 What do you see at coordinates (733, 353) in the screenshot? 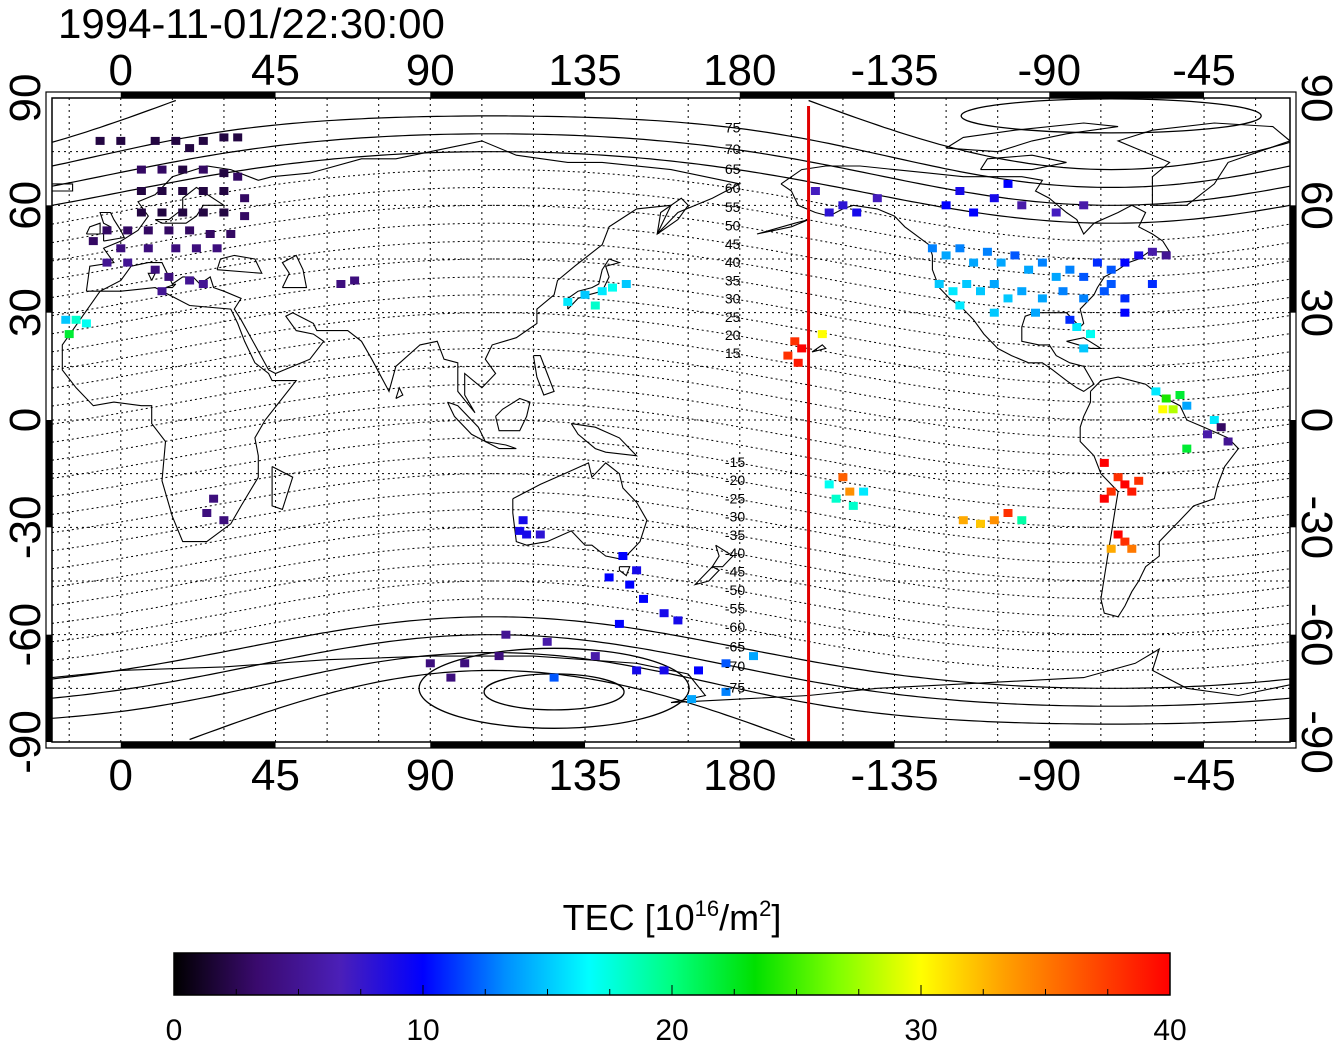
I see `contour-label: 15` at bounding box center [733, 353].